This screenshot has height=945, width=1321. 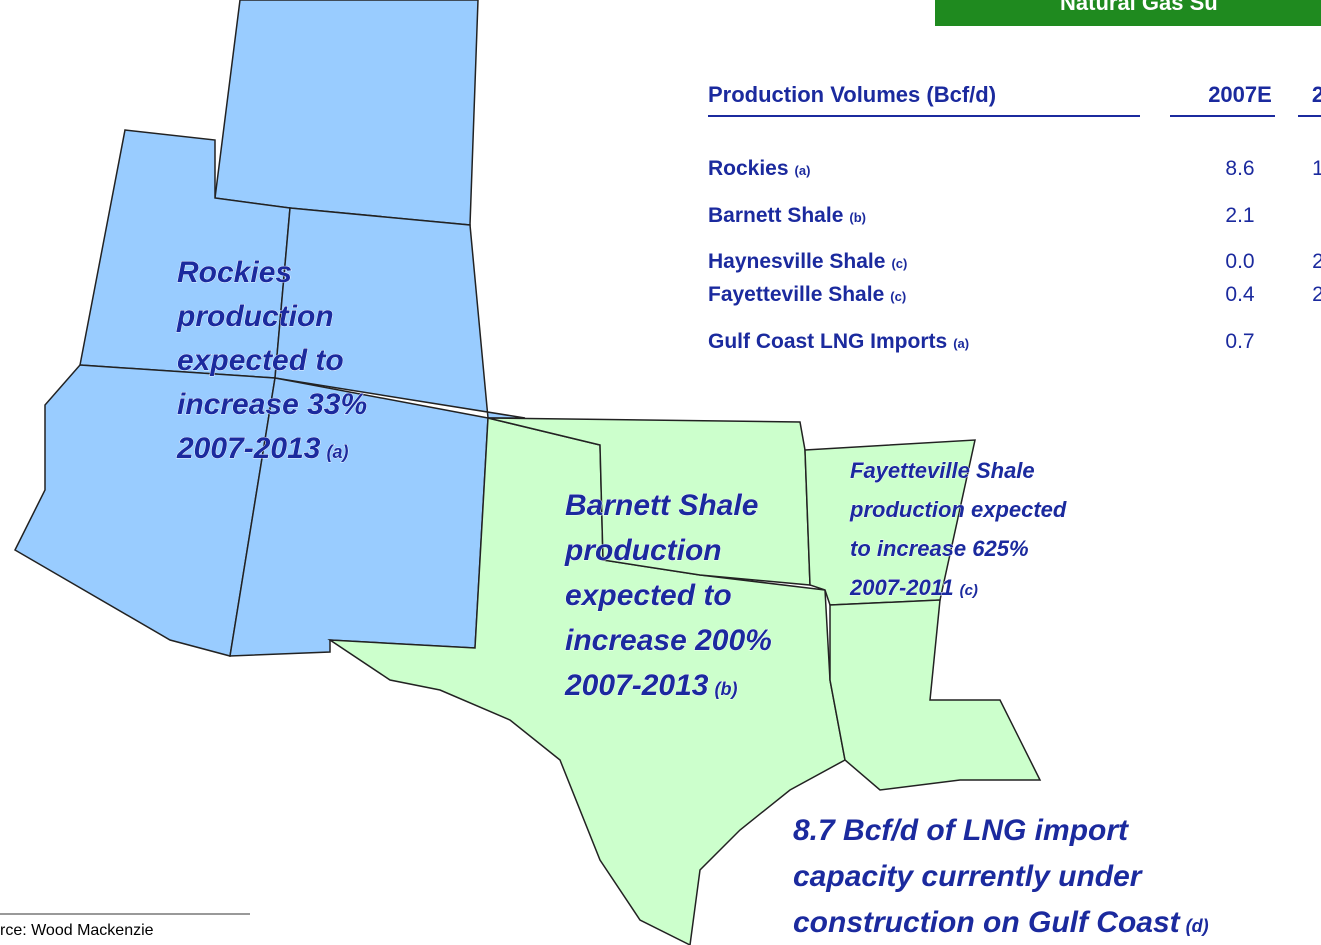 What do you see at coordinates (1316, 168) in the screenshot?
I see `cell: 1` at bounding box center [1316, 168].